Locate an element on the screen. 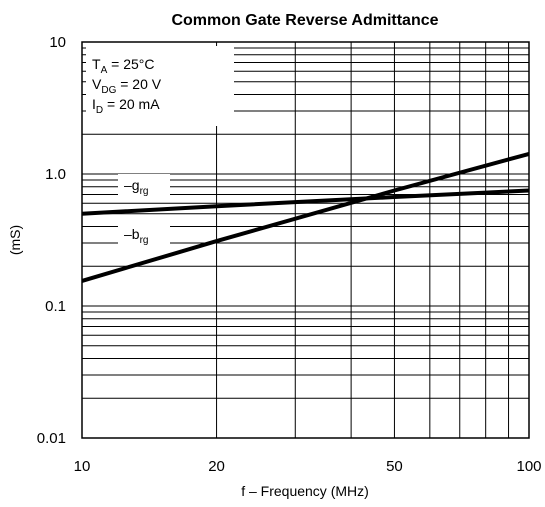 Image resolution: width=545 pixels, height=507 pixels. series-label-brg: –brg is located at coordinates (144, 234).